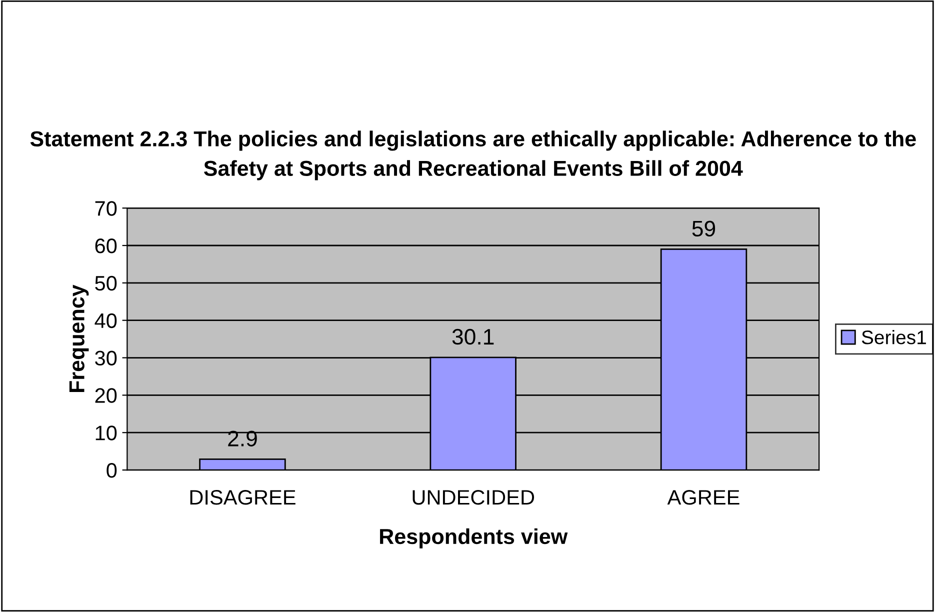 The image size is (935, 612). I want to click on y-tick-label: 60, so click(106, 246).